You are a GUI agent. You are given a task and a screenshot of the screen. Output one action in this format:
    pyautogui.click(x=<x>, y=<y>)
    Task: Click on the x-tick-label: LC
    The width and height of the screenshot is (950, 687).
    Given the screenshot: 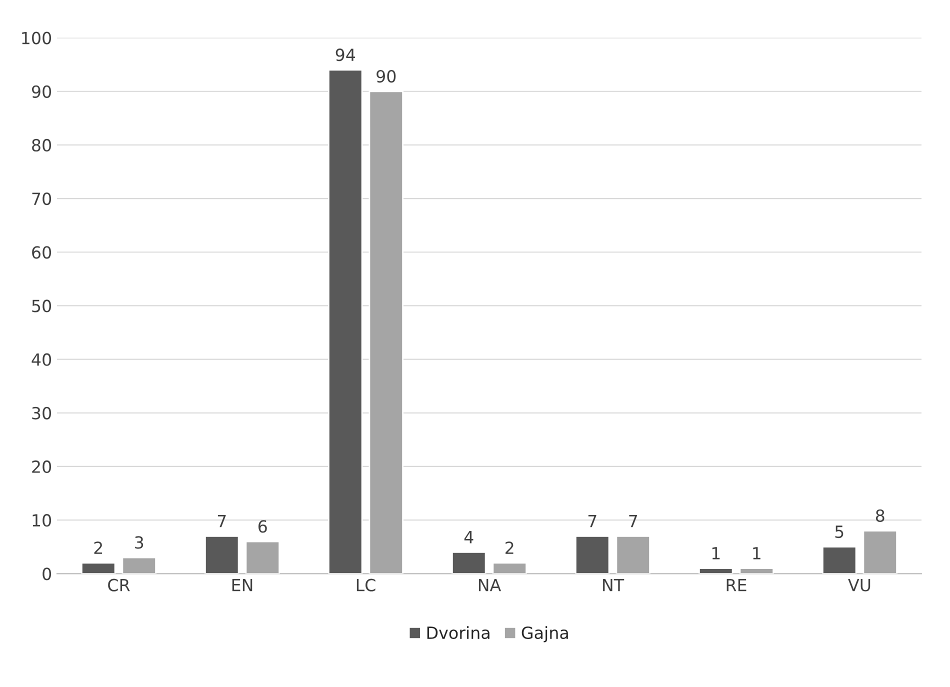 What is the action you would take?
    pyautogui.click(x=366, y=585)
    